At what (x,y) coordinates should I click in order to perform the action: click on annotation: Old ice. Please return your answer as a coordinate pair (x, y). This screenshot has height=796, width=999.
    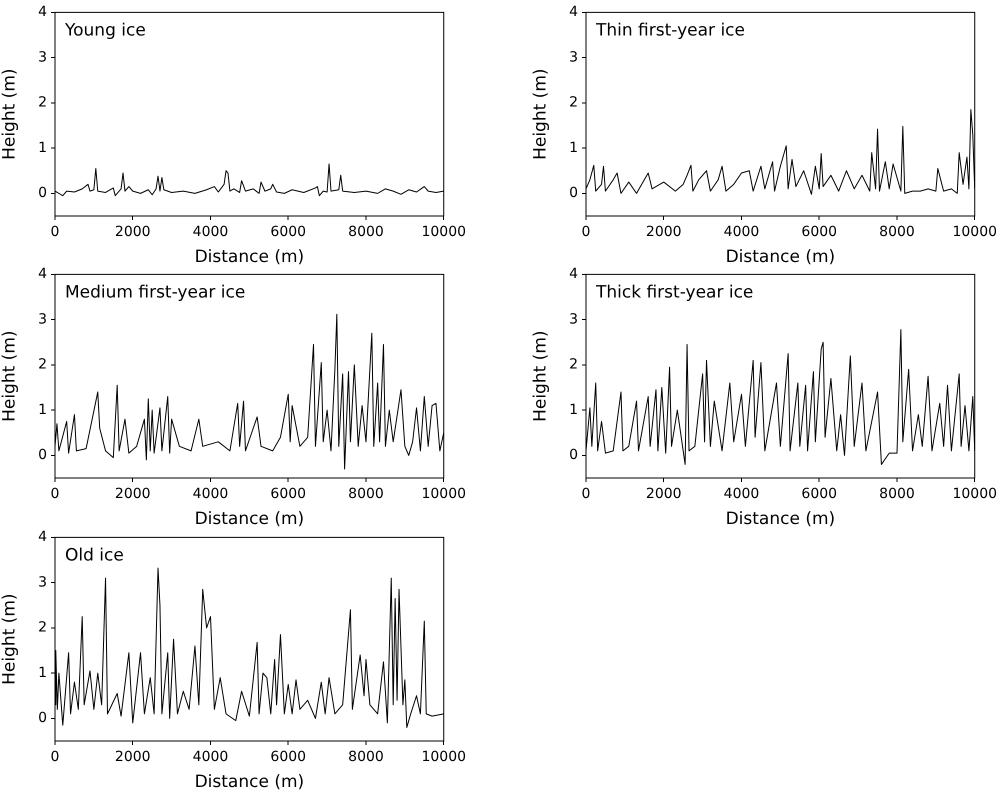
    Looking at the image, I should click on (94, 555).